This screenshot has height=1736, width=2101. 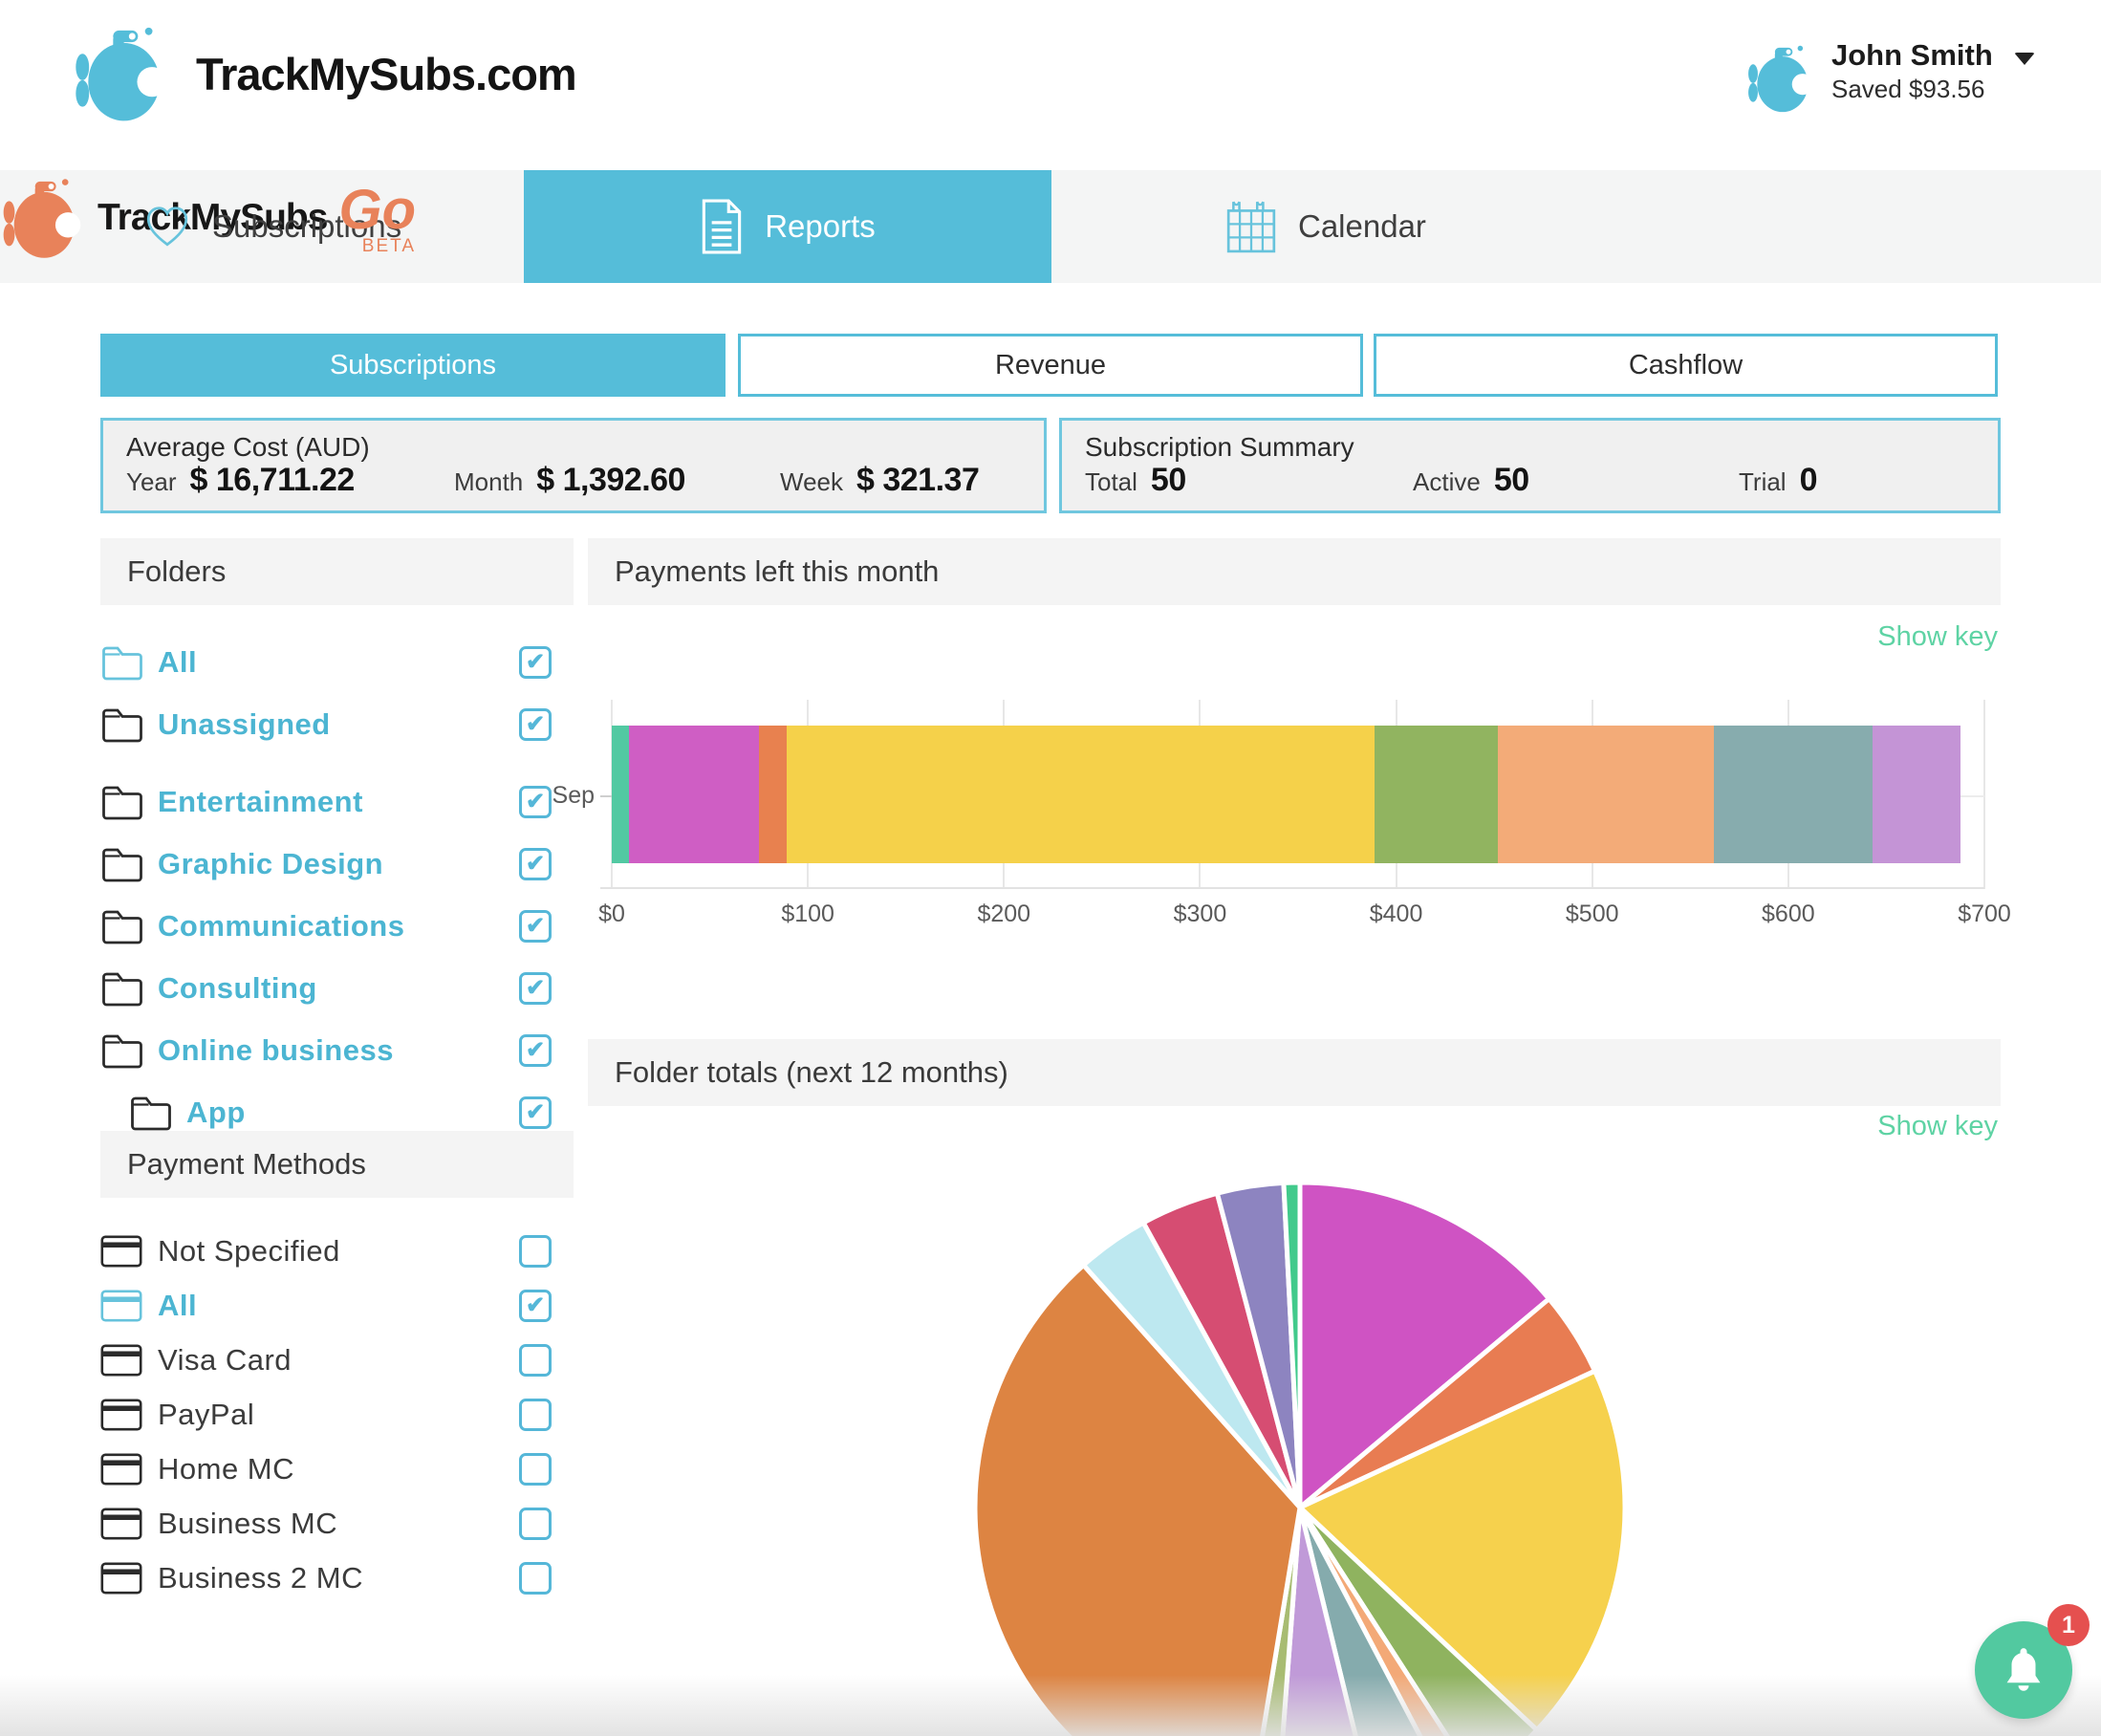 I want to click on x-tick-label: $700, so click(x=1985, y=914).